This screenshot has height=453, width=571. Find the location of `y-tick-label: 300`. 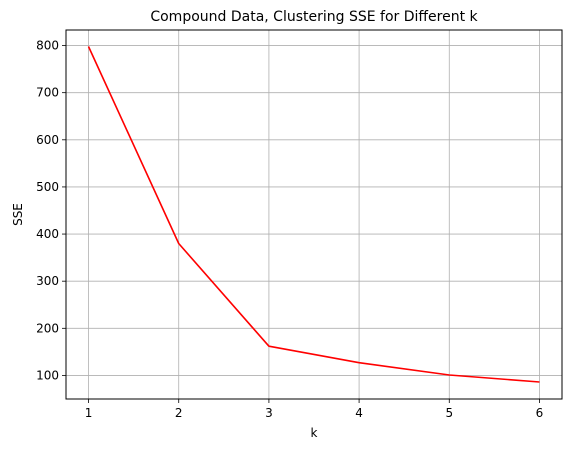

y-tick-label: 300 is located at coordinates (47, 281).